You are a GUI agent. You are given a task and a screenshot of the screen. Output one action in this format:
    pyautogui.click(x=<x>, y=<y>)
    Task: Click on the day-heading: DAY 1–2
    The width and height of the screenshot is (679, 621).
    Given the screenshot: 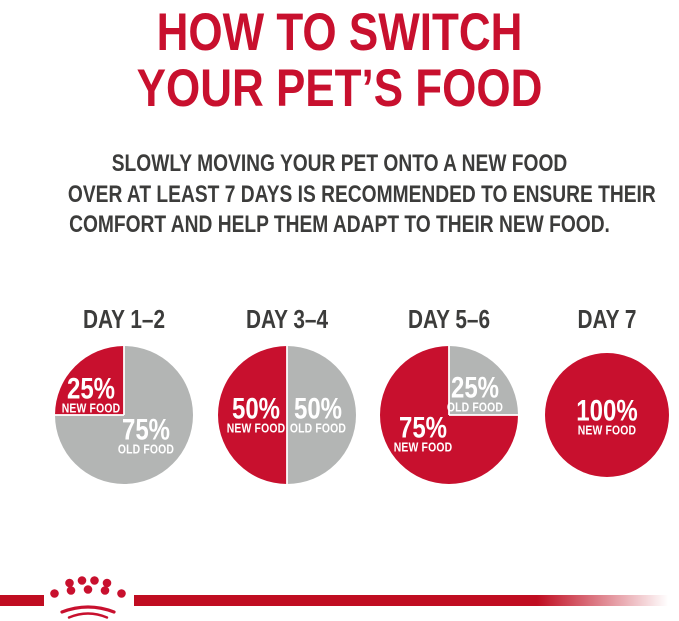 What is the action you would take?
    pyautogui.click(x=124, y=319)
    